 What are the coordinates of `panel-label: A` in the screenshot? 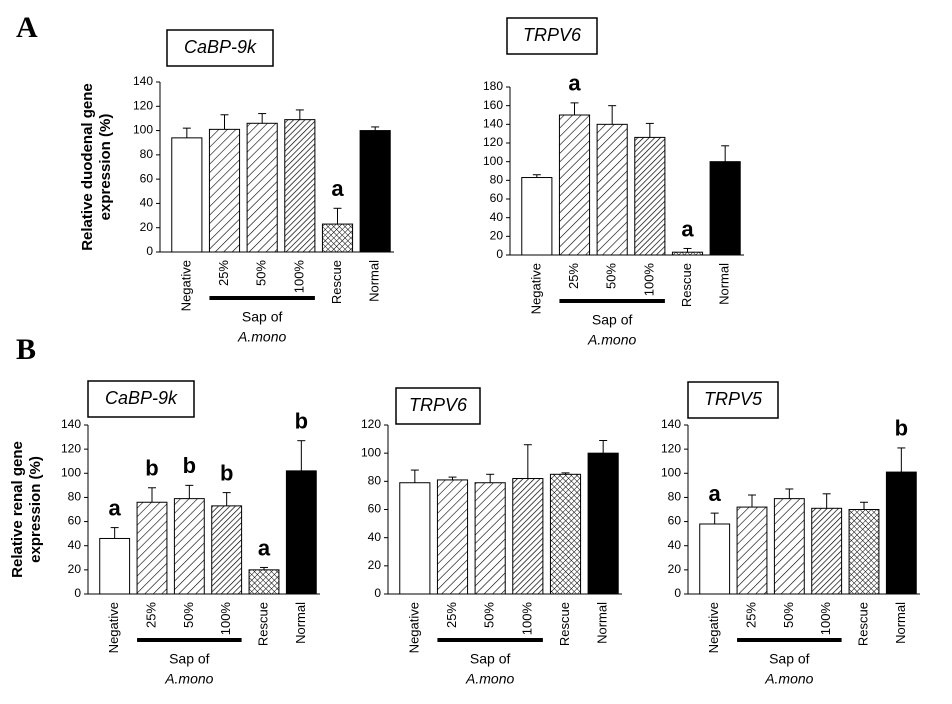 It's located at (27, 27).